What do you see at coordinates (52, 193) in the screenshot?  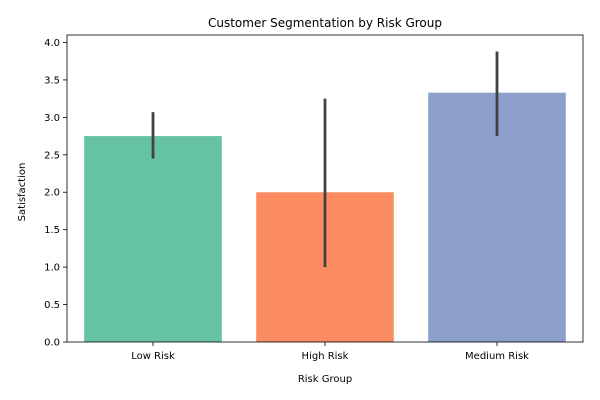 I see `y-tick-label: 2.0` at bounding box center [52, 193].